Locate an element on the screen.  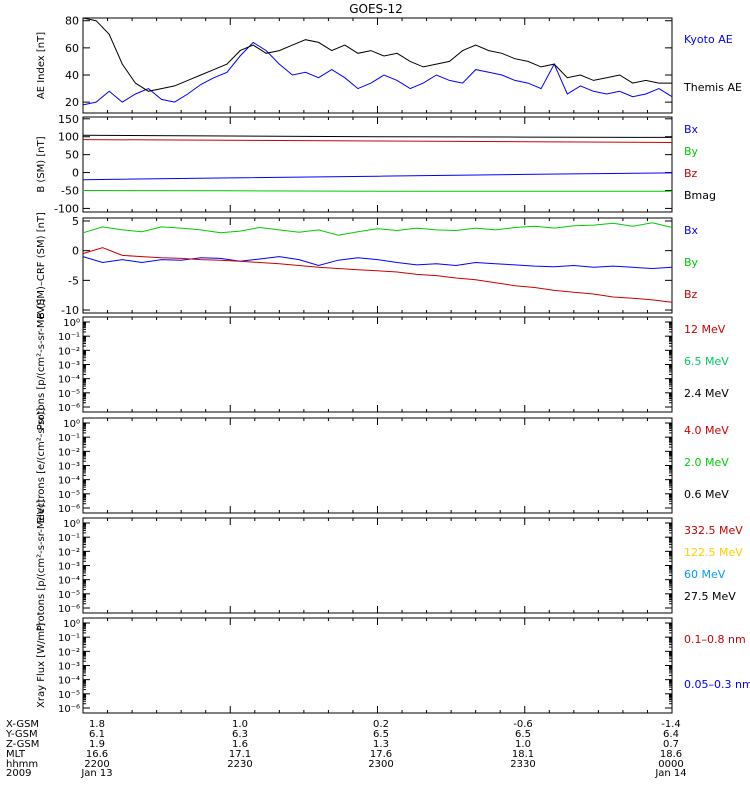
legend-4-0-mev: 4.0 MeV is located at coordinates (706, 430).